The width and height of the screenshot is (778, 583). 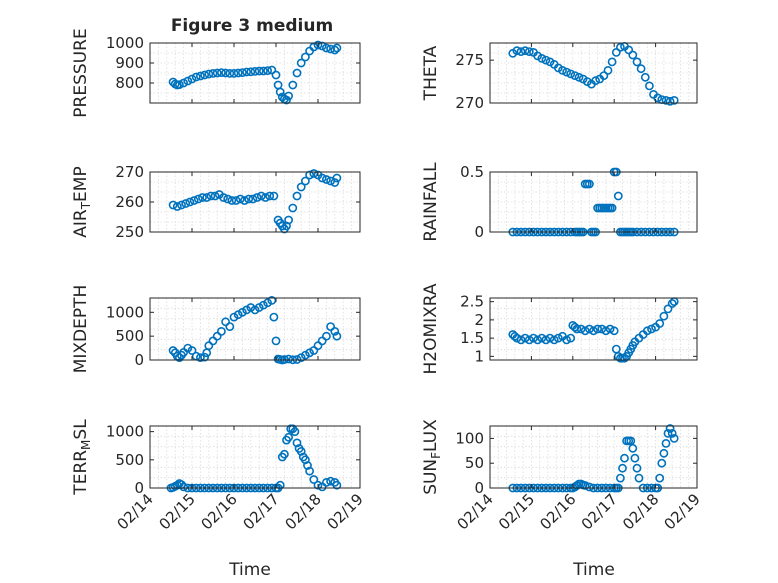 What do you see at coordinates (682, 511) in the screenshot?
I see `x-tick-label: 02/19` at bounding box center [682, 511].